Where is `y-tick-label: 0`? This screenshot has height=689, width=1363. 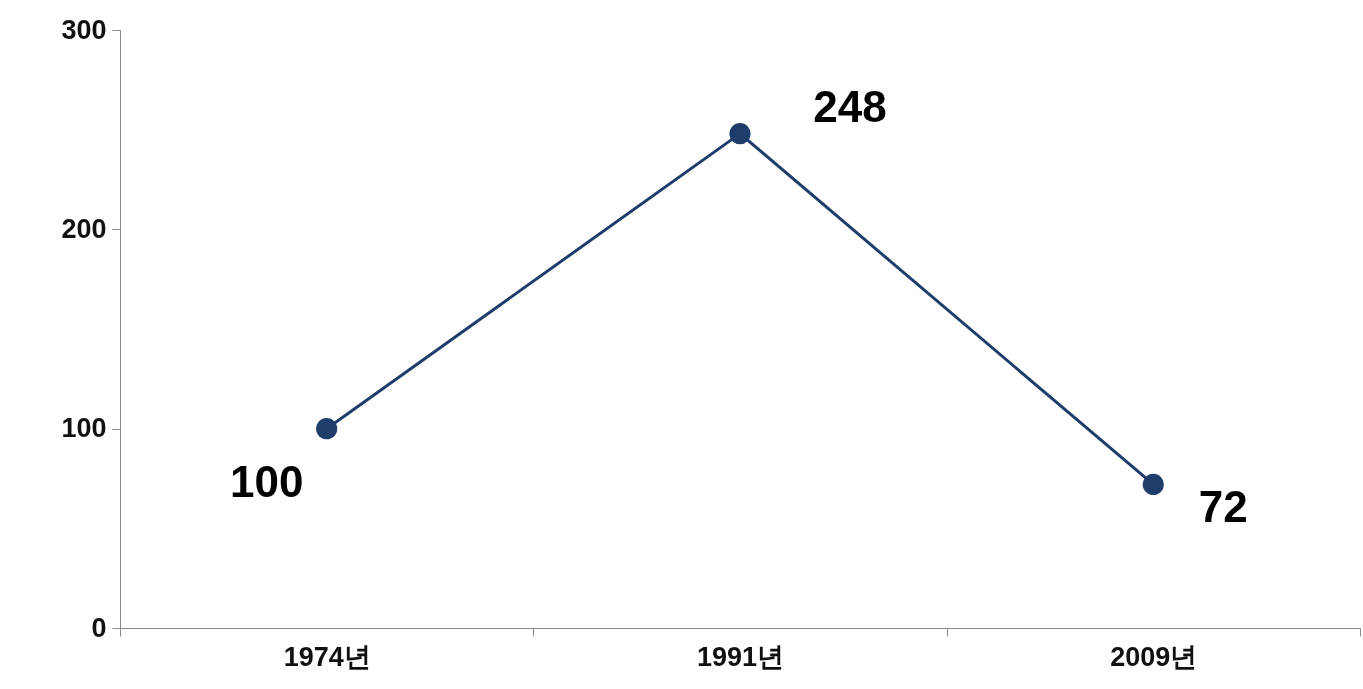 y-tick-label: 0 is located at coordinates (99, 627).